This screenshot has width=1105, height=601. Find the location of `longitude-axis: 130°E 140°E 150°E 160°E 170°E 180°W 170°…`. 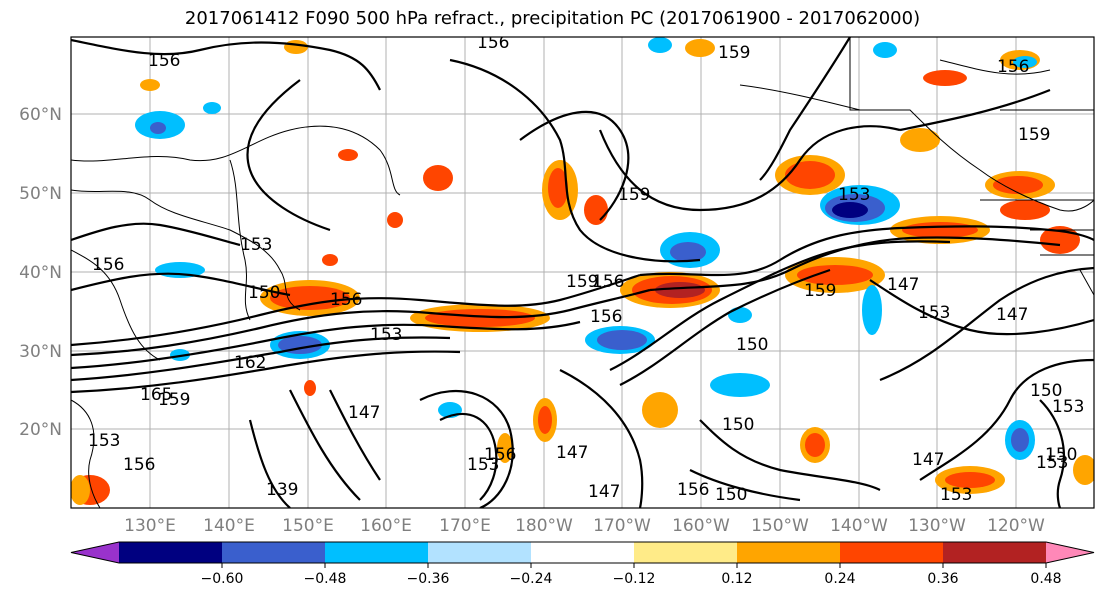

longitude-axis: 130°E 140°E 150°E 160°E 170°E 180°W 170°… is located at coordinates (584, 526).